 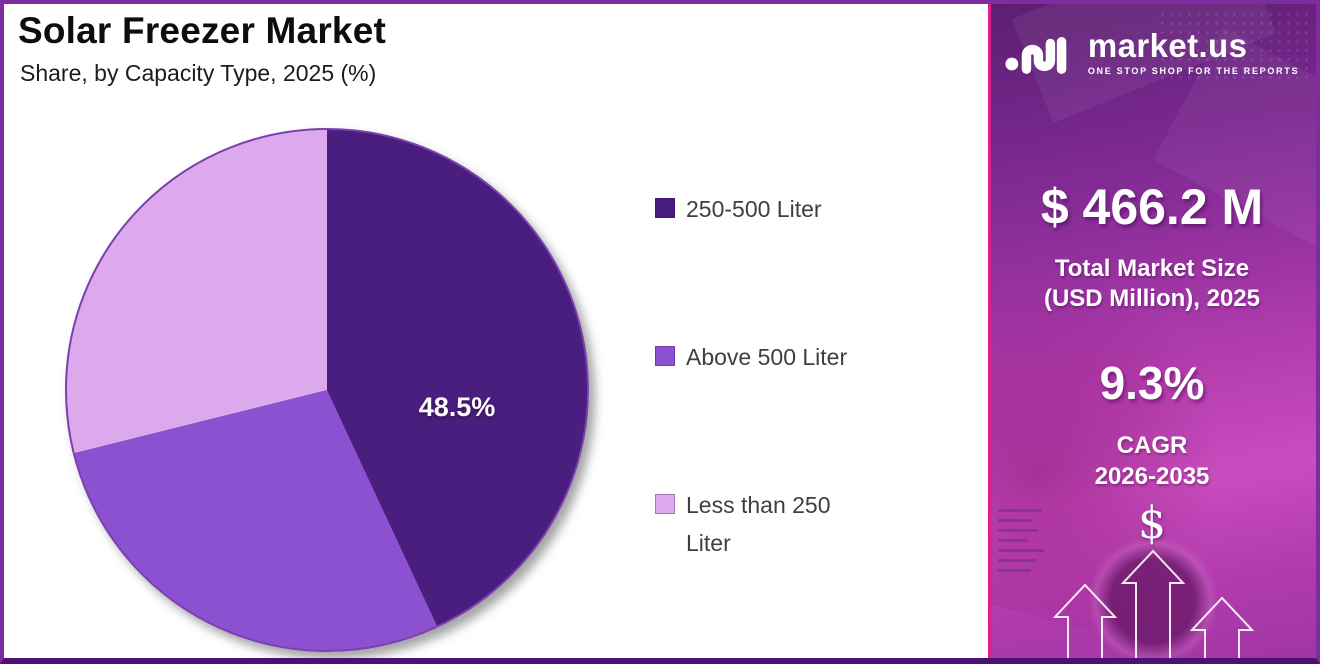 What do you see at coordinates (1193, 71) in the screenshot?
I see `brand-tagline: ONE STOP SHOP FOR THE REPORTS` at bounding box center [1193, 71].